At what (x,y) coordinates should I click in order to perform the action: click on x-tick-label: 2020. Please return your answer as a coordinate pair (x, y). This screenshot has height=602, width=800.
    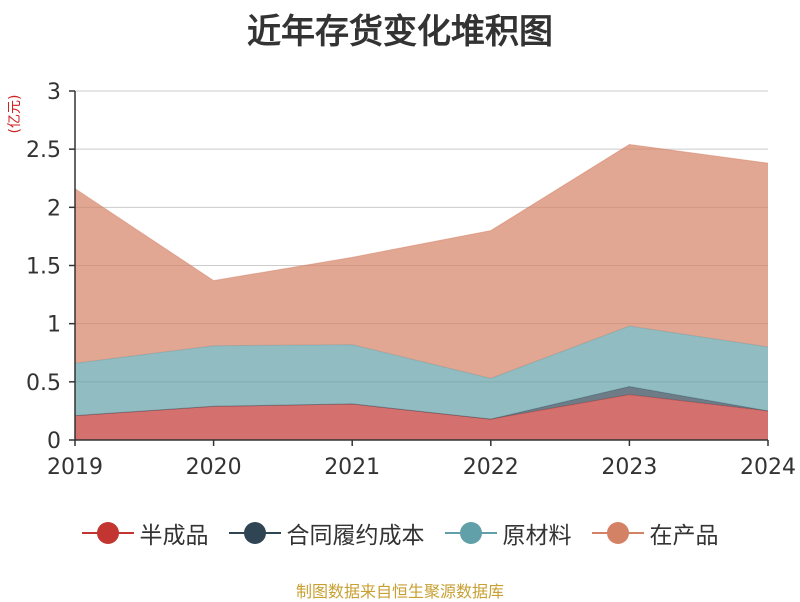
    Looking at the image, I should click on (214, 467).